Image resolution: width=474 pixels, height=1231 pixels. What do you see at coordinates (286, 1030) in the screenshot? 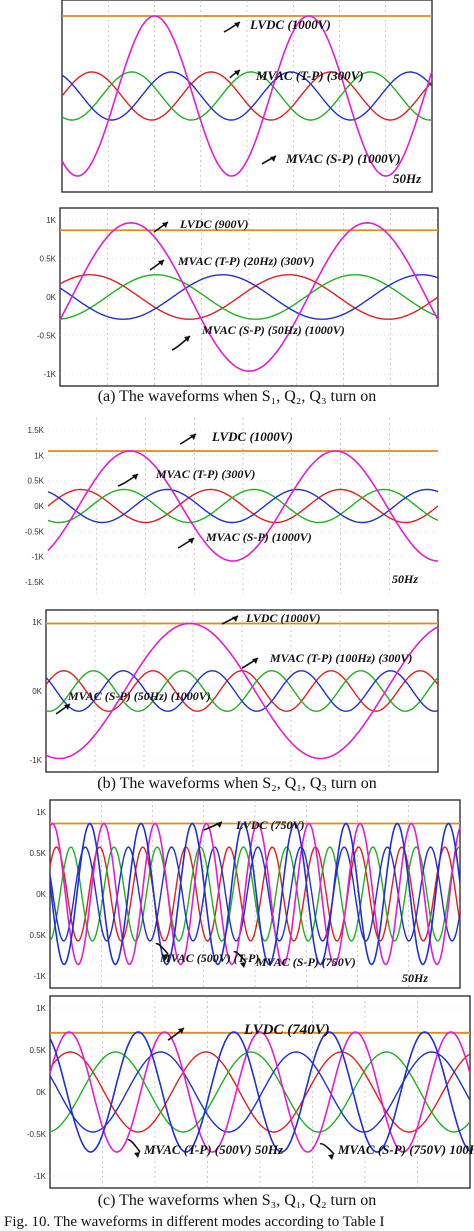
I see `series-label: LVDC (740V)` at bounding box center [286, 1030].